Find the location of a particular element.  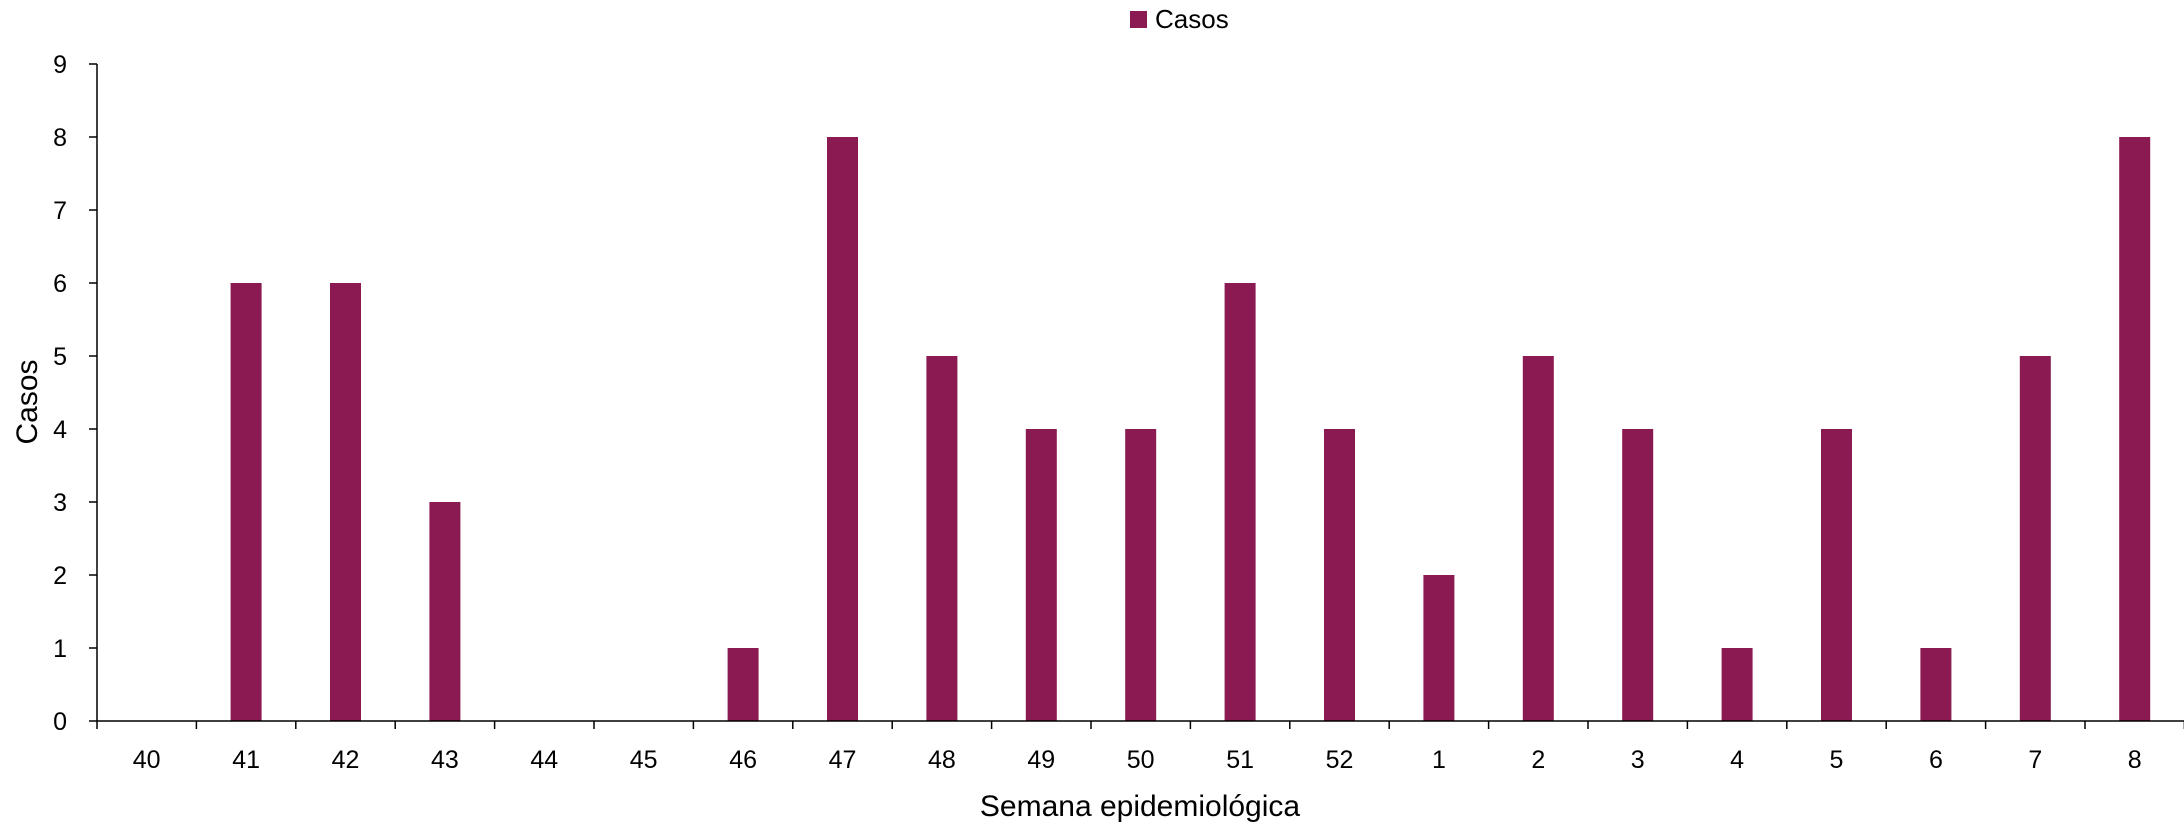

y-tick-label: 1 is located at coordinates (60, 649).